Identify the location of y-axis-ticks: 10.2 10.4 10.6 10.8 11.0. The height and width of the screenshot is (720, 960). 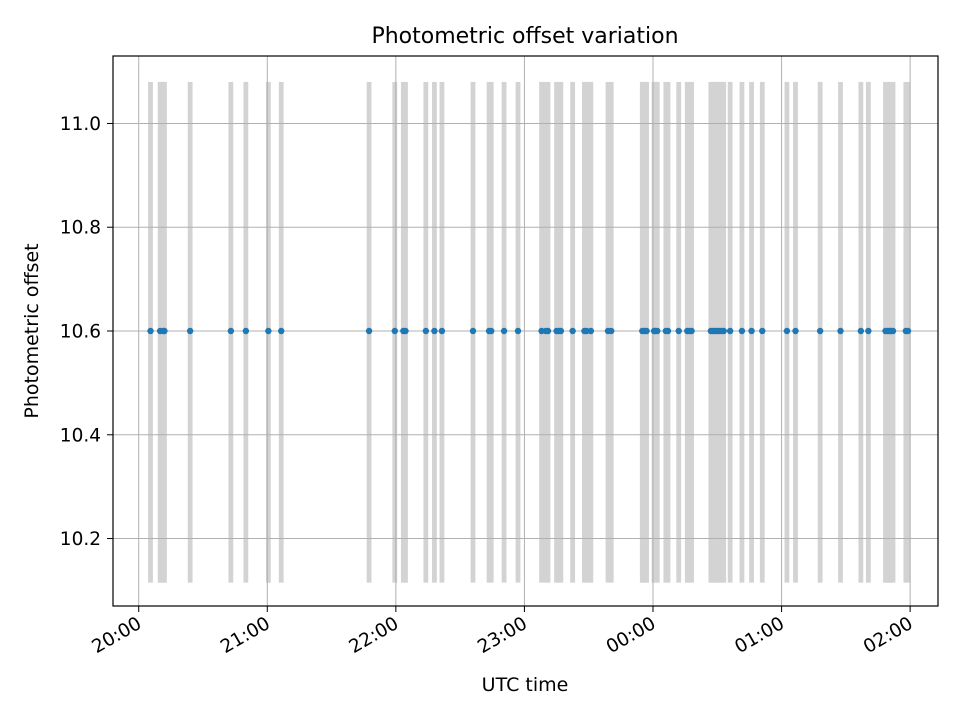
(86, 332).